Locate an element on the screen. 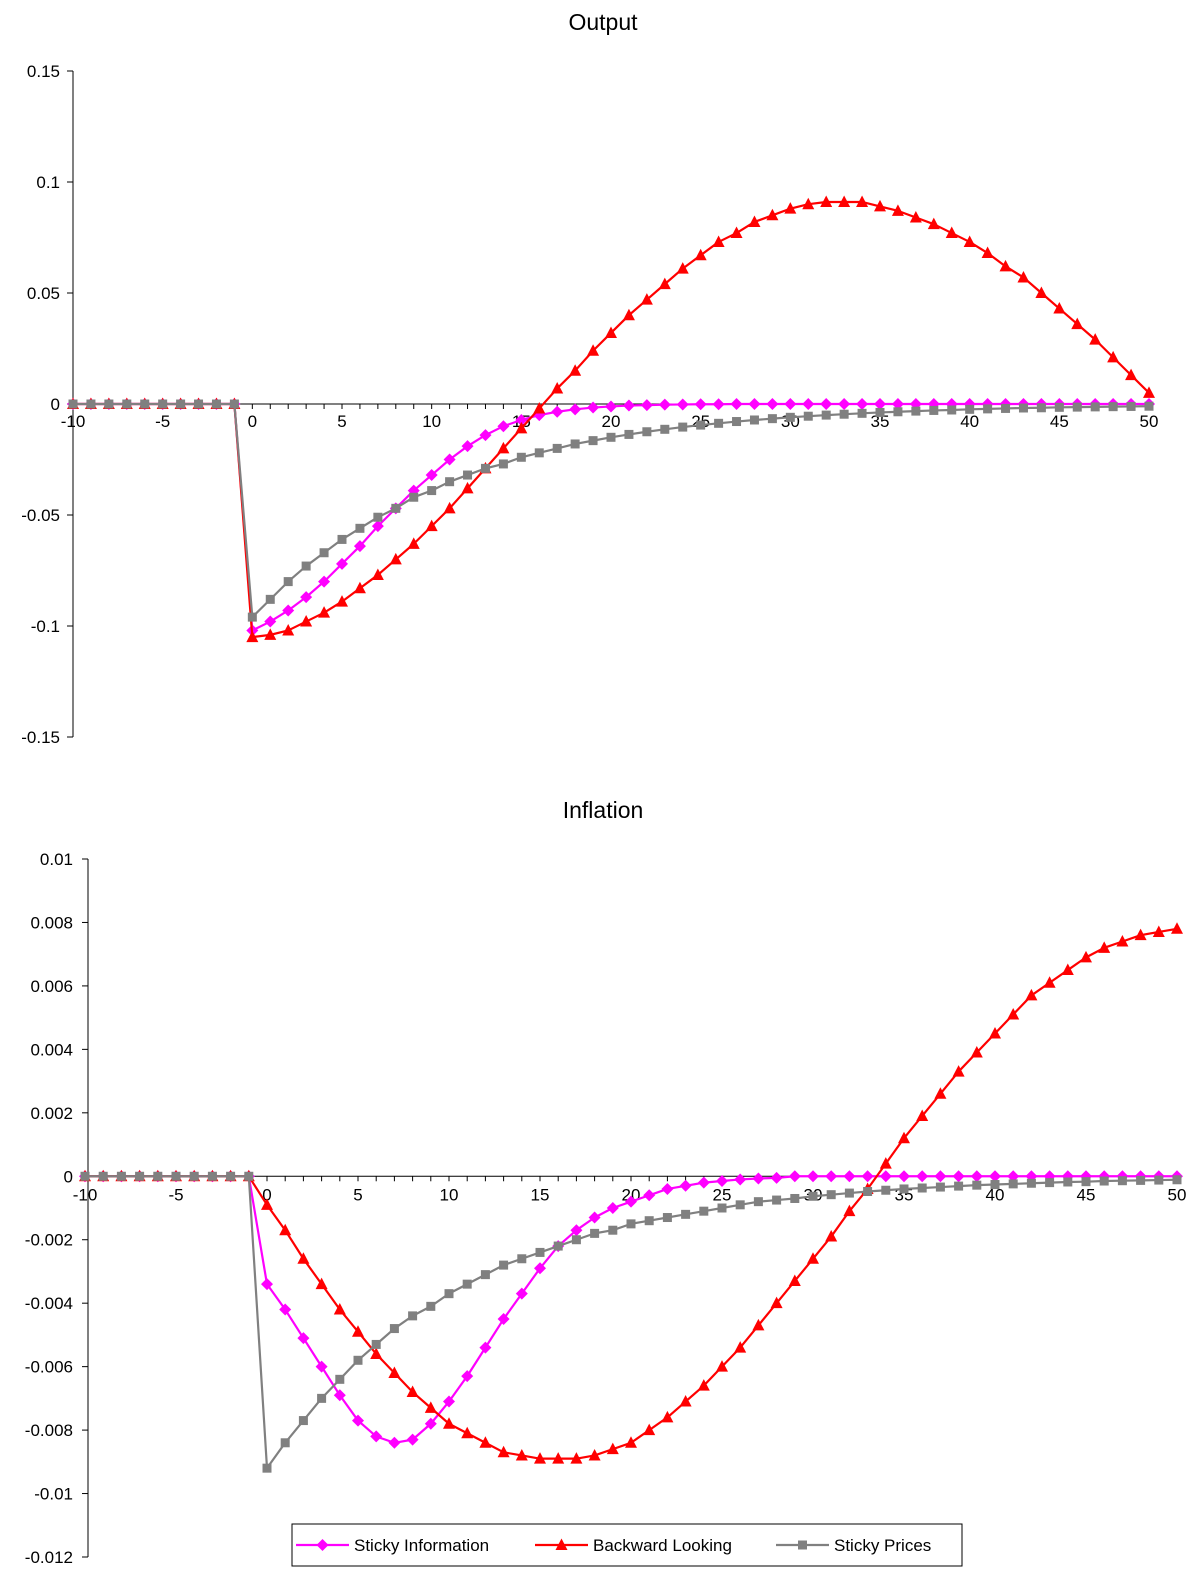  legend-label: Sticky Prices is located at coordinates (882, 1545).